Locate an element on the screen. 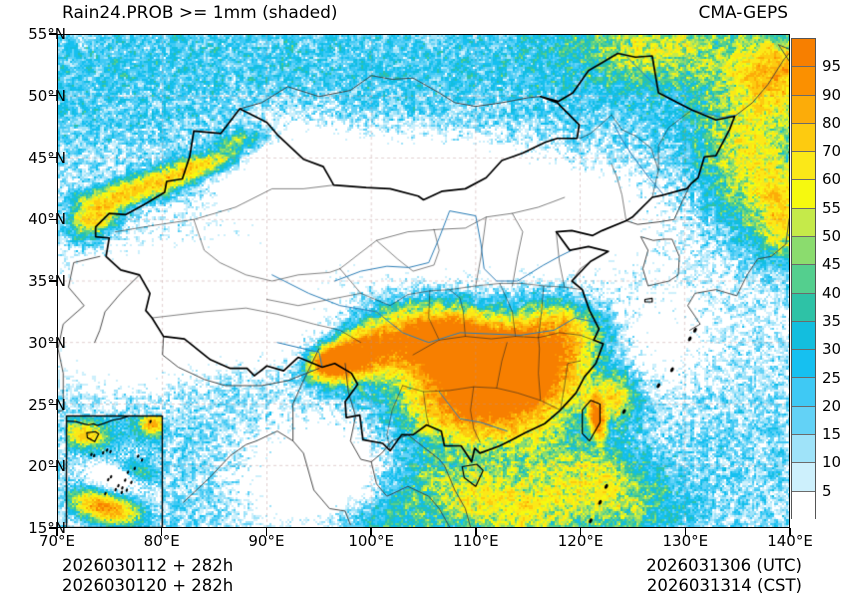  longitude-tick-label: 110°E is located at coordinates (476, 541).